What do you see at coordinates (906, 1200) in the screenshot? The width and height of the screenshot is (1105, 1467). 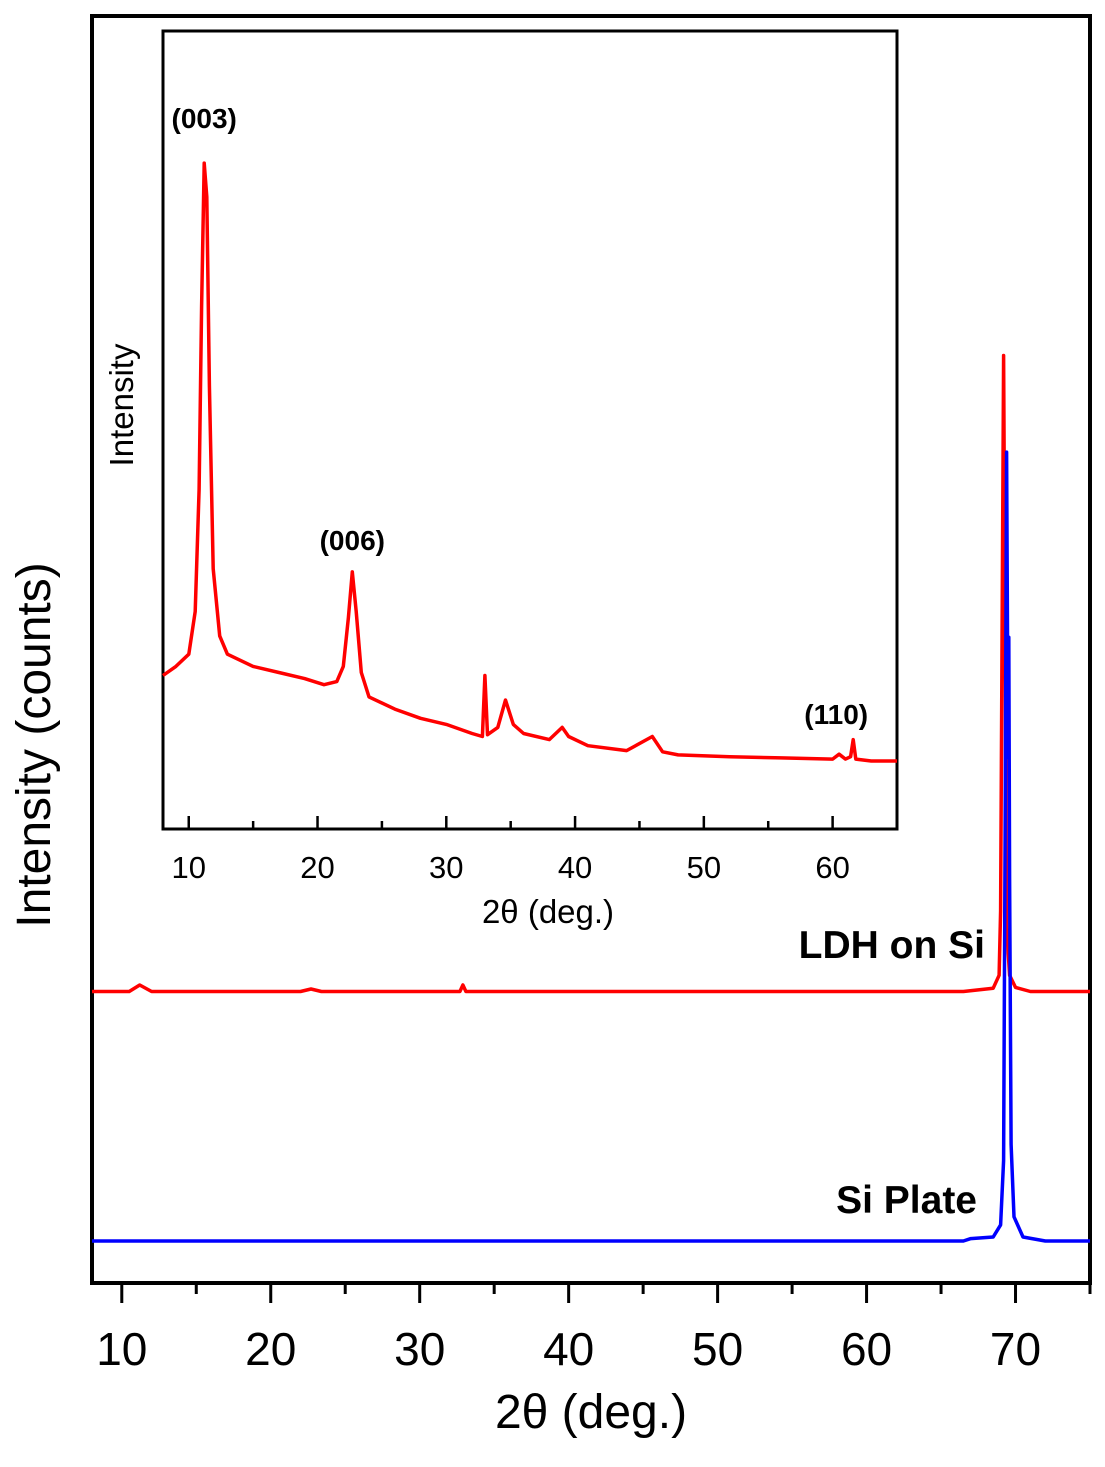 I see `series-label-si-plate: Si Plate` at bounding box center [906, 1200].